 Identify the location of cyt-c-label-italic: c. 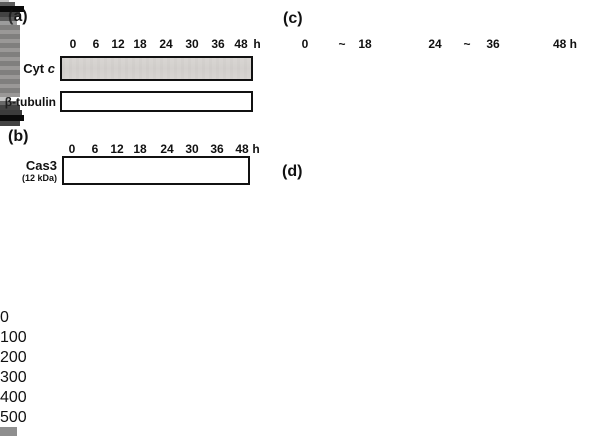
(51, 68).